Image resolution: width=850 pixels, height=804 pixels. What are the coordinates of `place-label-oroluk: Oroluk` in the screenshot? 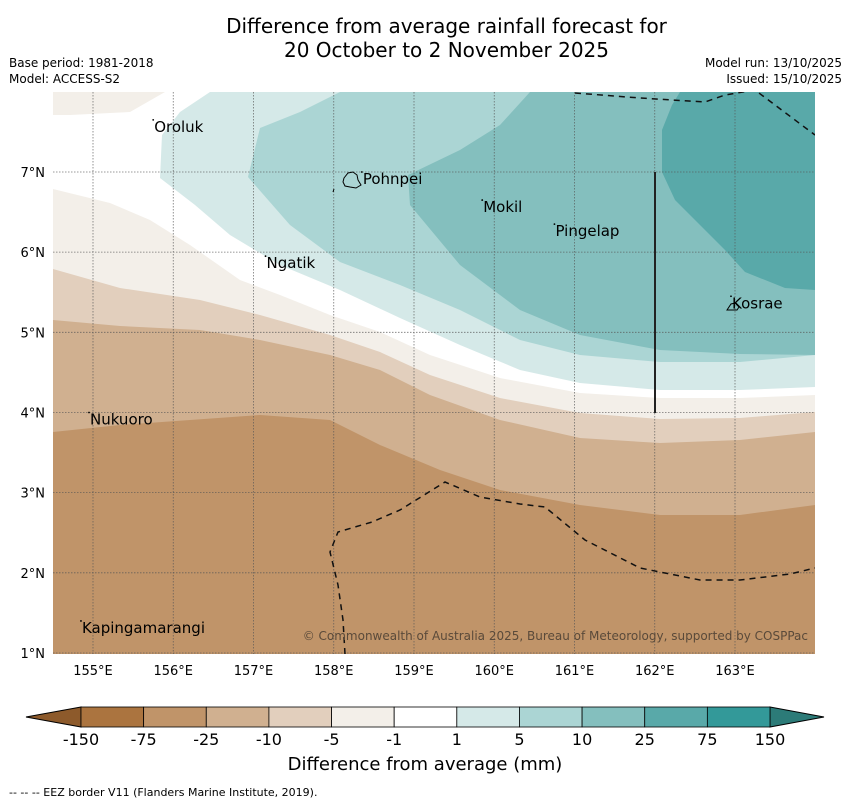 It's located at (178, 127).